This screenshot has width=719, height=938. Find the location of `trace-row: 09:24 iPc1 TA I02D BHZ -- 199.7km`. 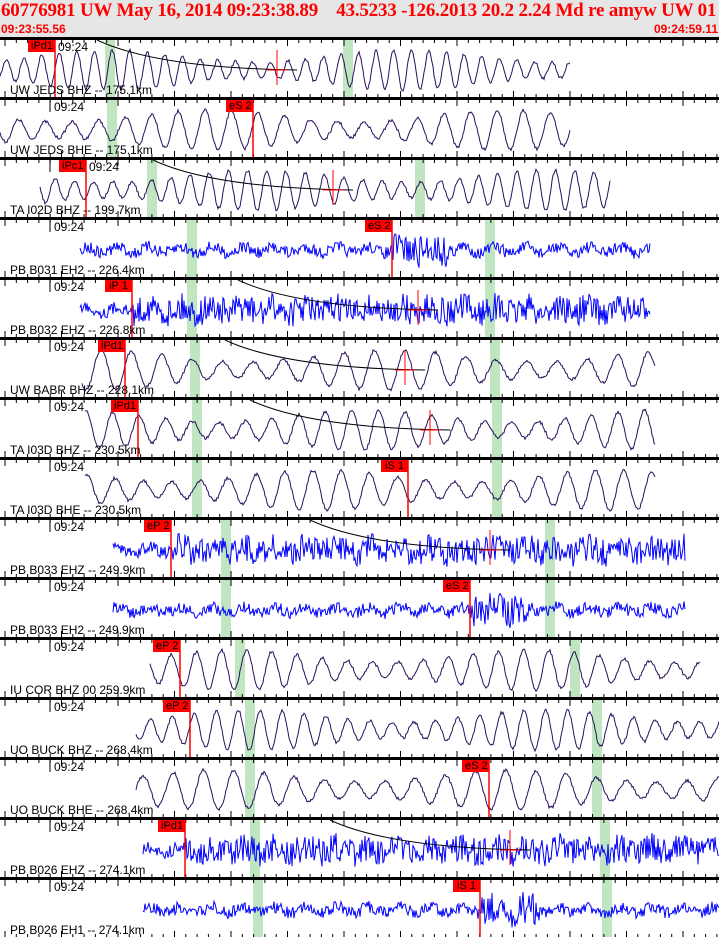

trace-row: 09:24 iPc1 TA I02D BHZ -- 199.7km is located at coordinates (359, 187).